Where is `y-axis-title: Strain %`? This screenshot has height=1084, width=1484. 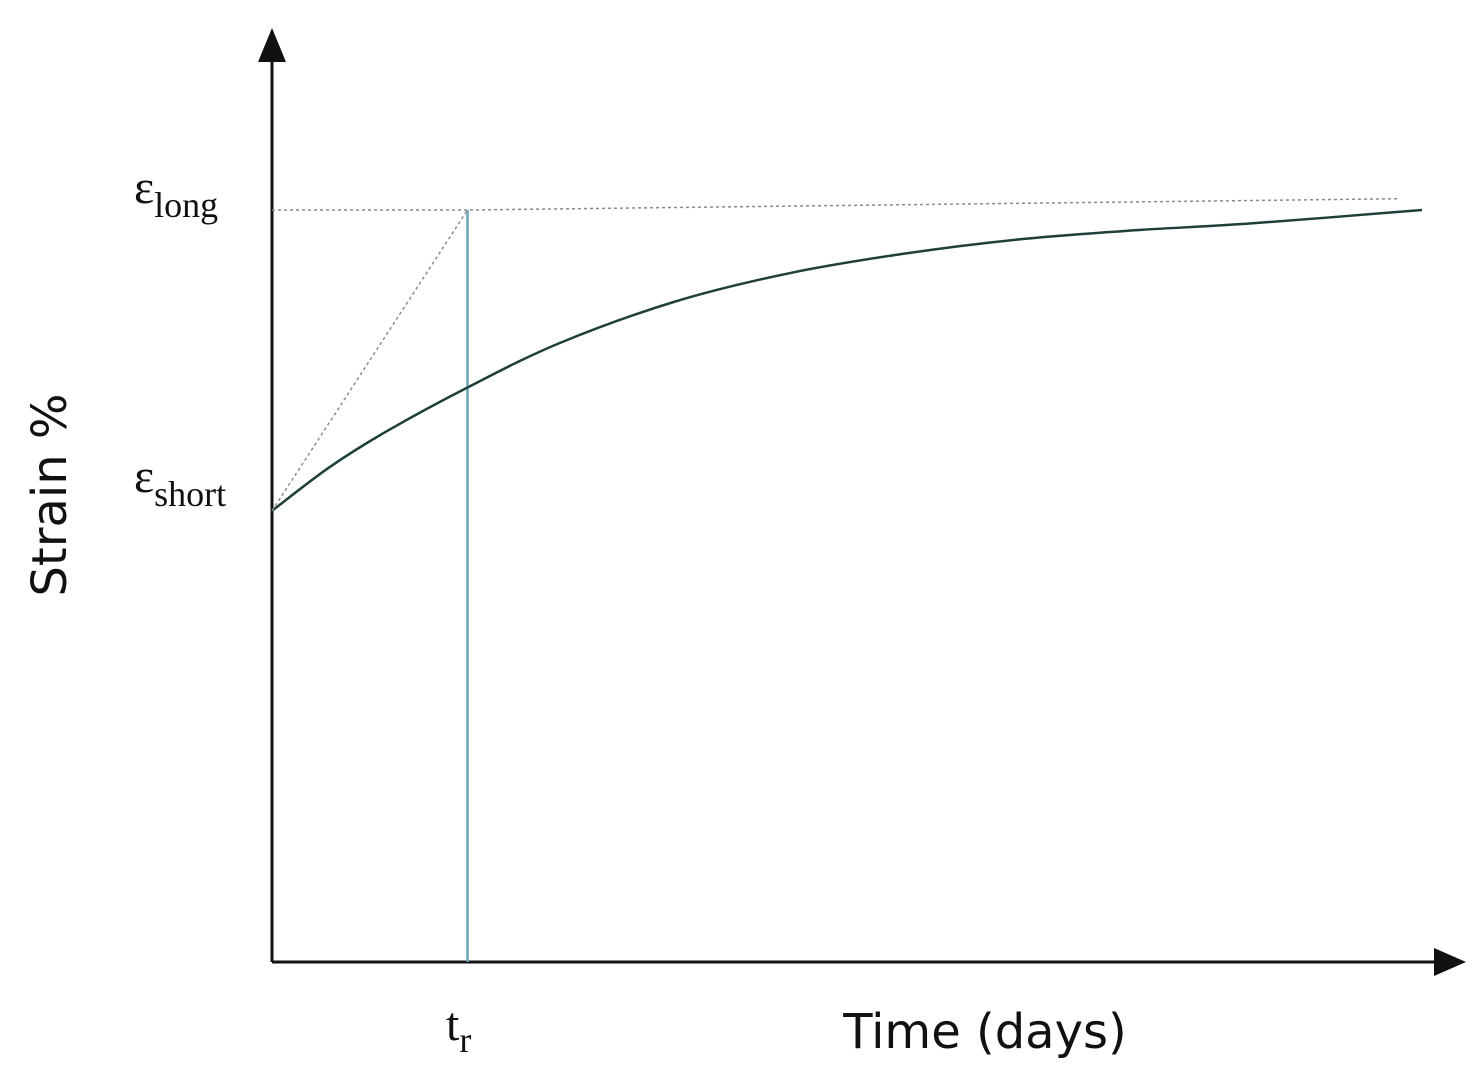
y-axis-title: Strain % is located at coordinates (50, 494).